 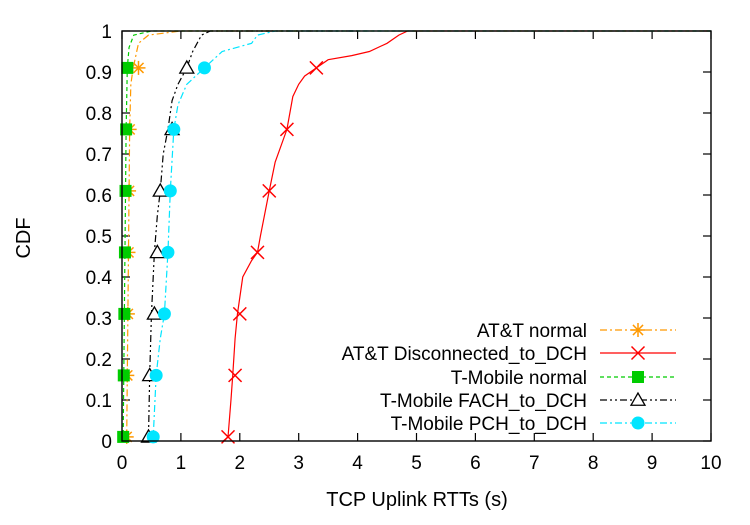 What do you see at coordinates (99, 73) in the screenshot?
I see `y-tick-label: 0.9` at bounding box center [99, 73].